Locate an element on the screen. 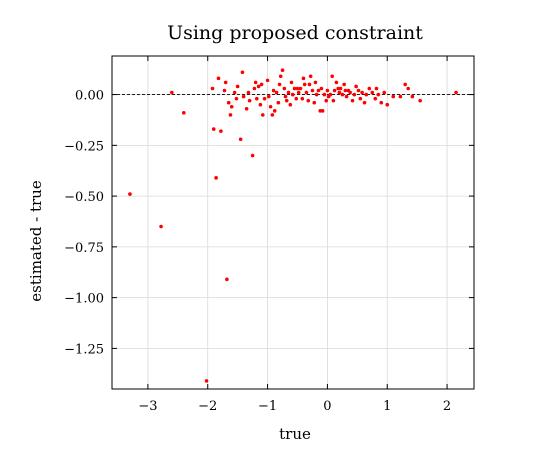 The image size is (558, 475). x-tick-labels: −3 −2 −1 0 1 2 is located at coordinates (294, 406).